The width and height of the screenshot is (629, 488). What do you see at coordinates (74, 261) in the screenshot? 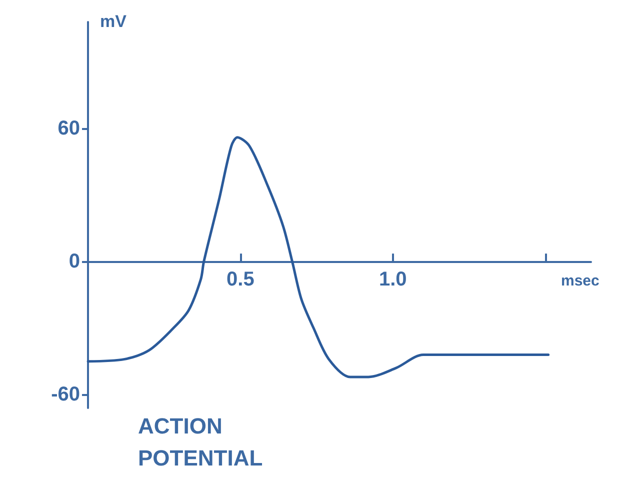
I see `y-tick-label: 0` at bounding box center [74, 261].